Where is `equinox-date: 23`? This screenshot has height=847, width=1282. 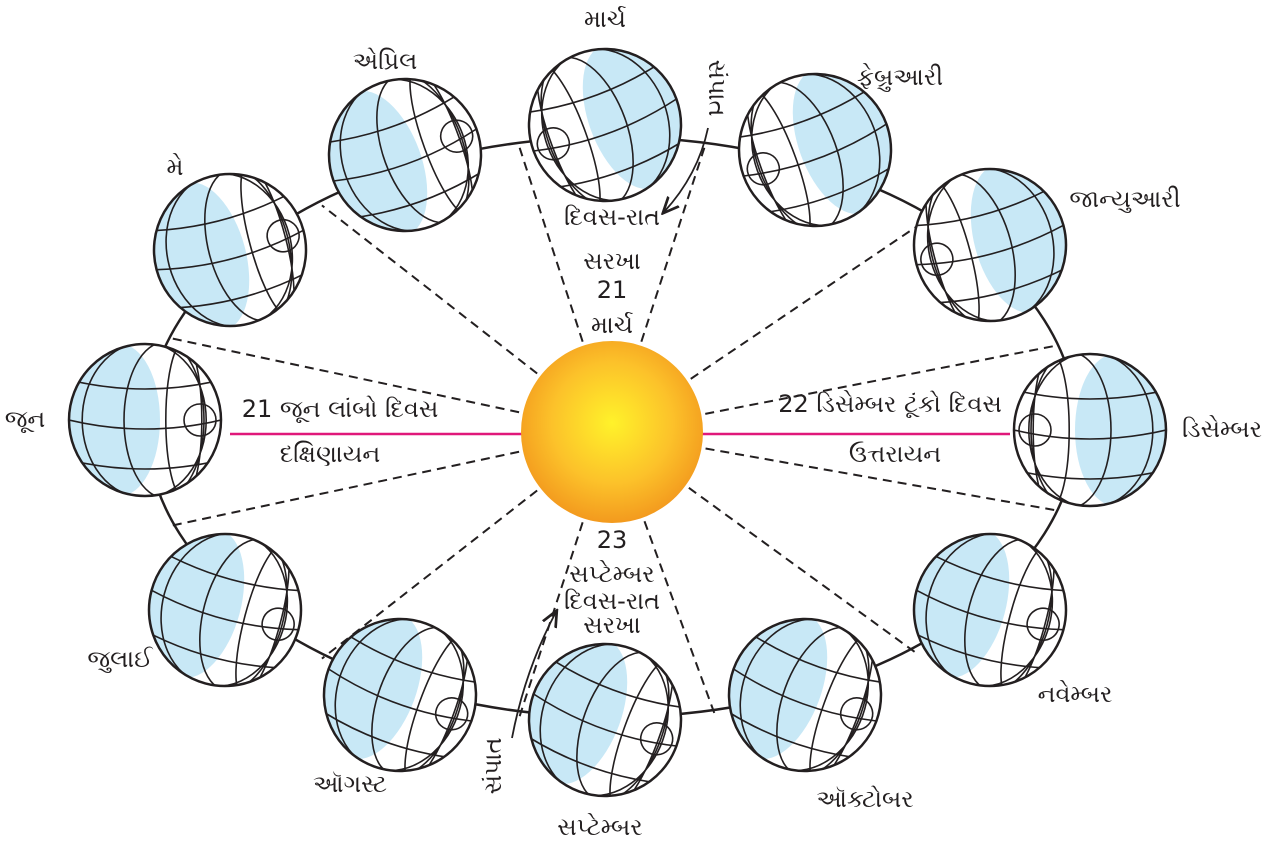 equinox-date: 23 is located at coordinates (612, 540).